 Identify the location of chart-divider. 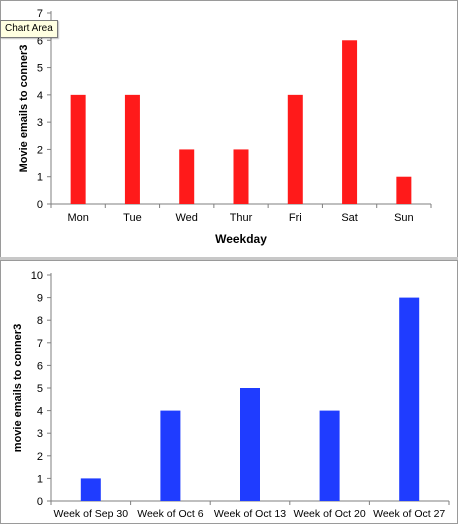
(229, 259).